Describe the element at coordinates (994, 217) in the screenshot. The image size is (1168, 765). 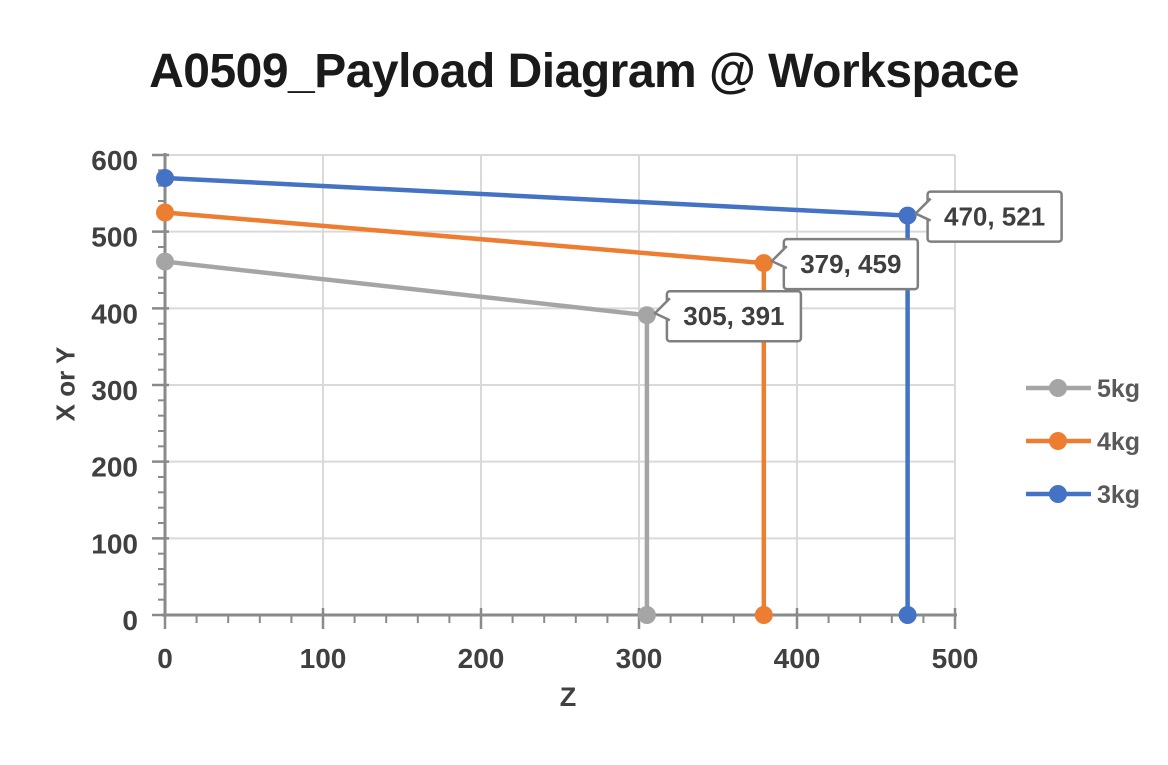
I see `data-label-text-3kg: 470, 521` at that location.